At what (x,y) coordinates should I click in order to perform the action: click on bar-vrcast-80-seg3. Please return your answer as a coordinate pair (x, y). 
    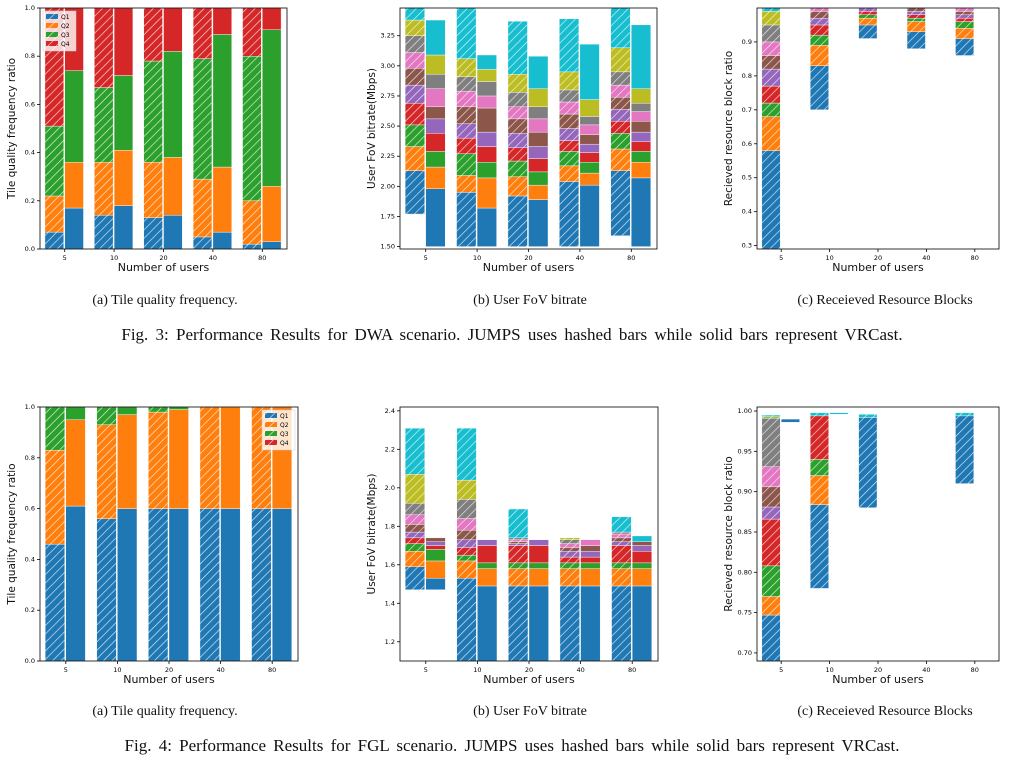
    Looking at the image, I should click on (272, 108).